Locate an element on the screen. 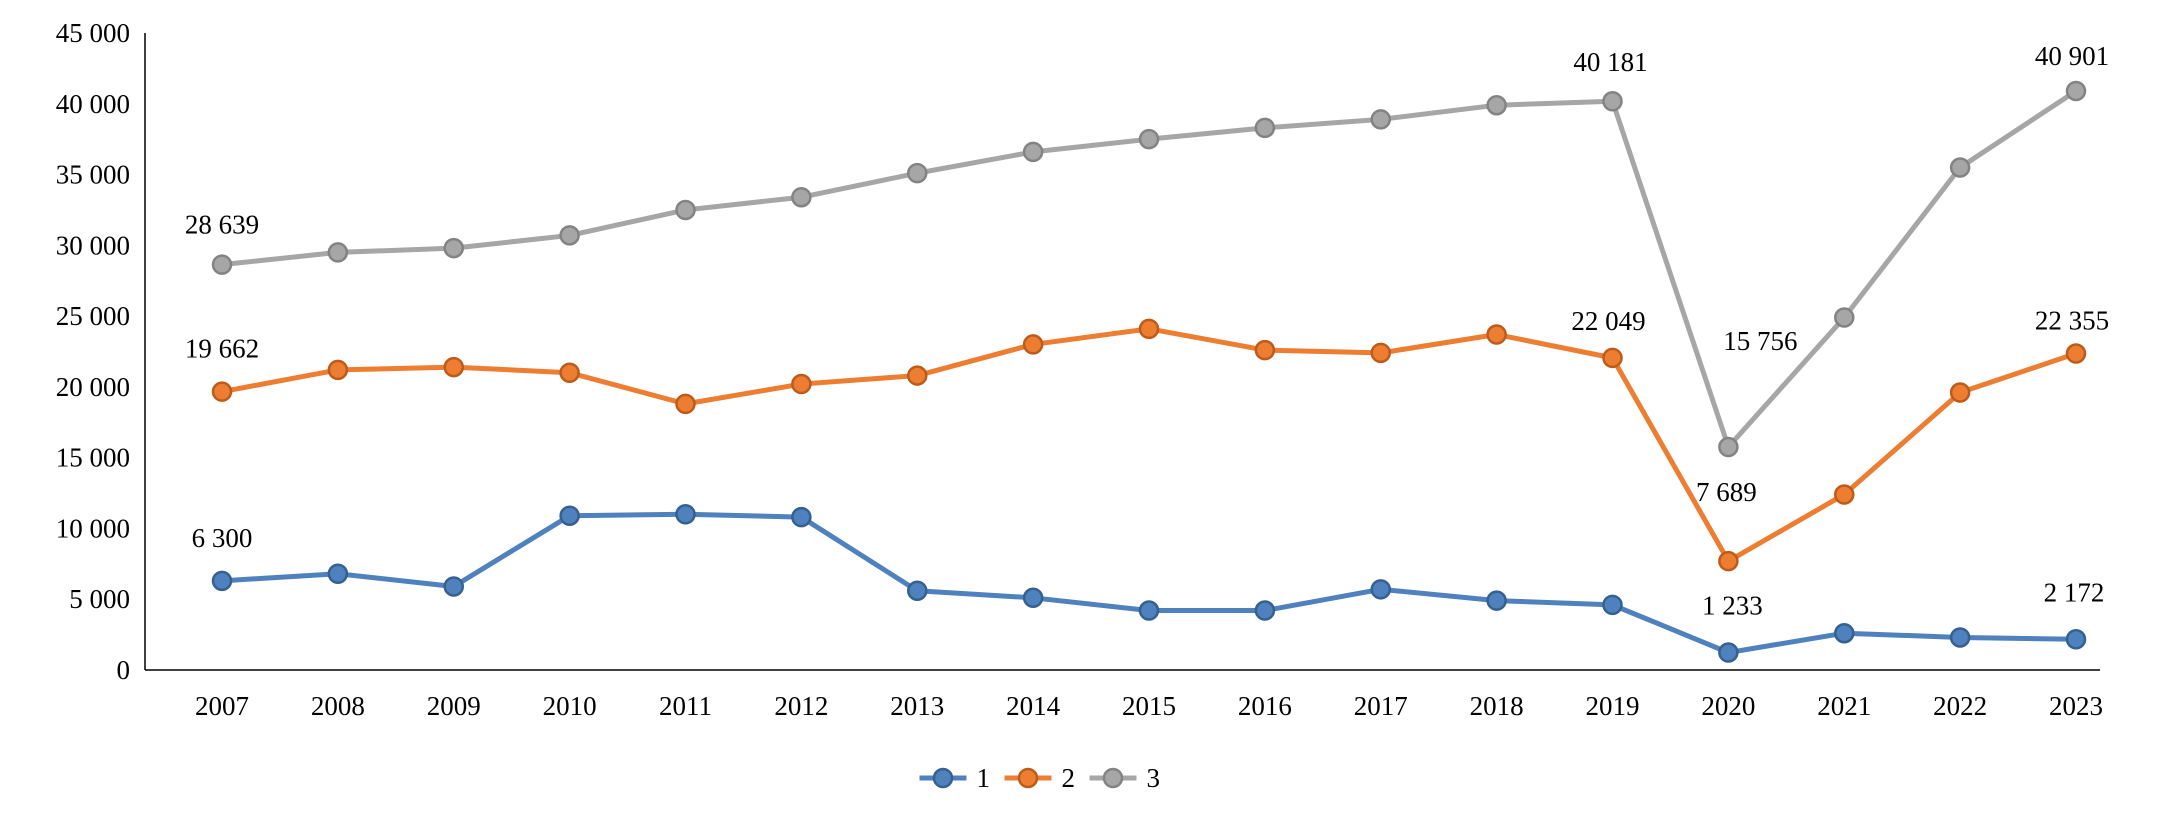  x-tick-label: 2021 is located at coordinates (1844, 706).